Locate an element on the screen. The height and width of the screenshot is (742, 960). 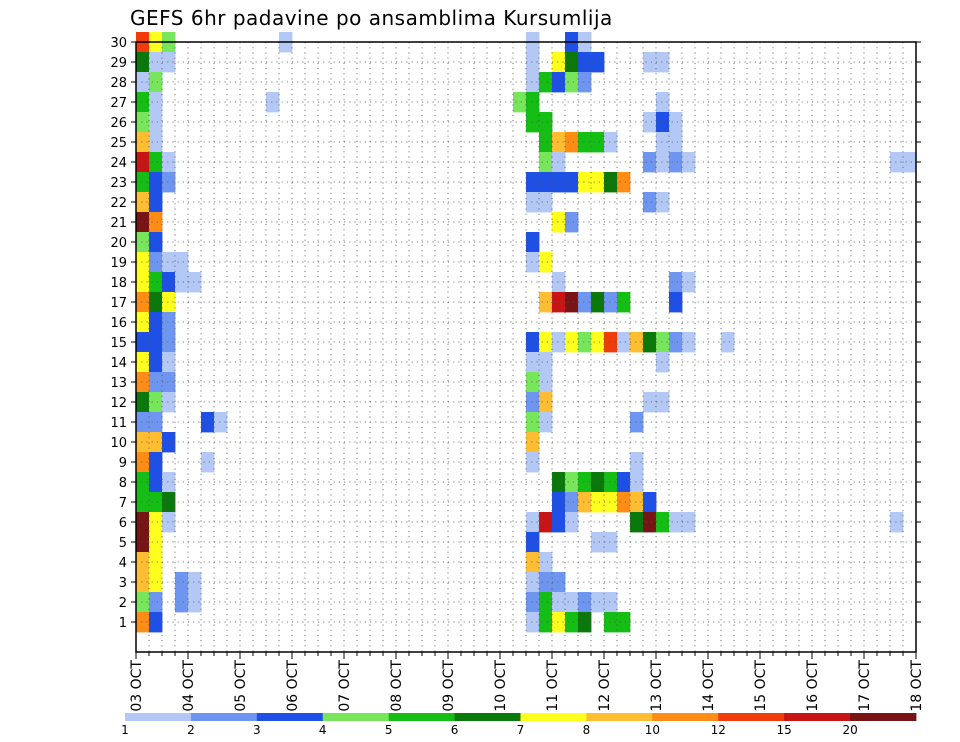
y-tick-label: 9 is located at coordinates (123, 463).